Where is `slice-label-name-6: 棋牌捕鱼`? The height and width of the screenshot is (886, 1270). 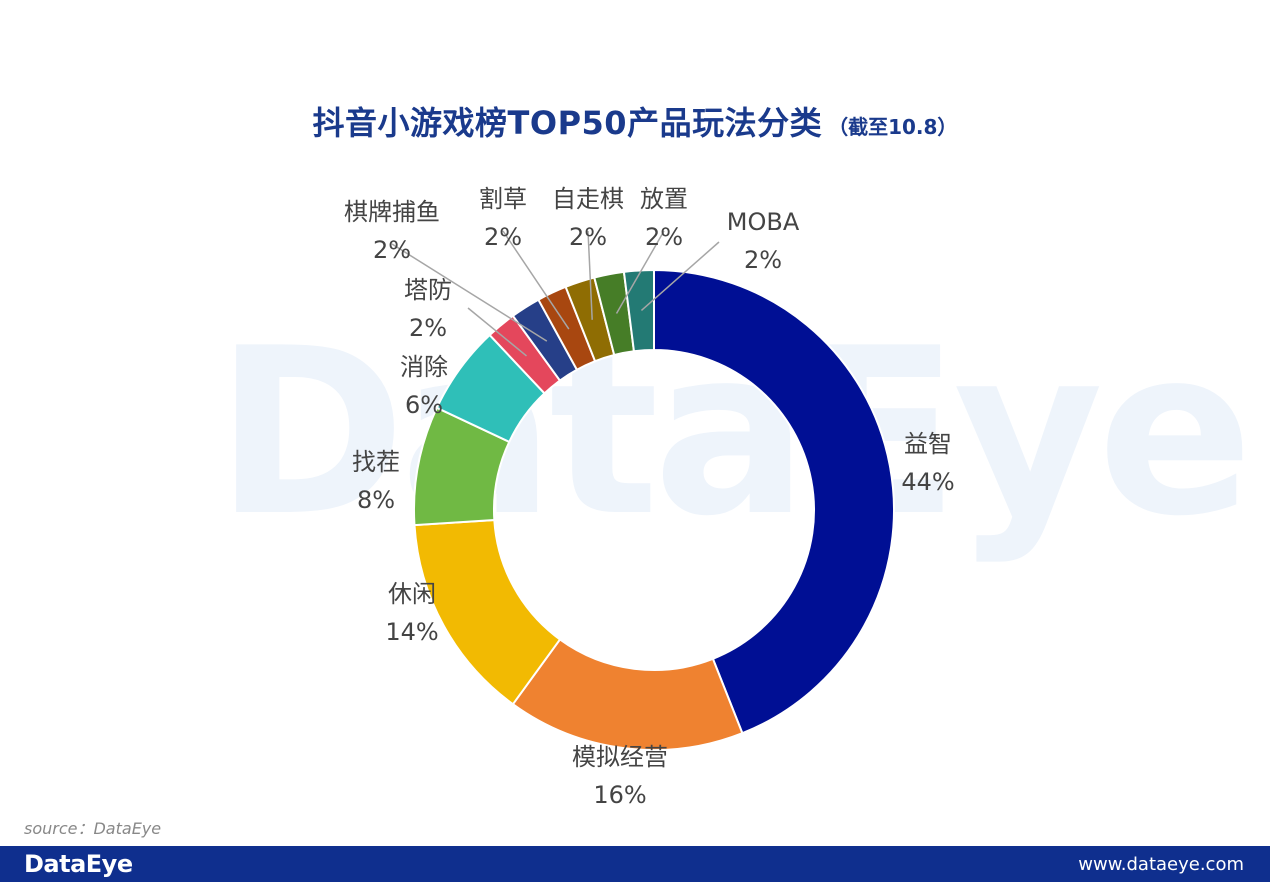
slice-label-name-6: 棋牌捕鱼 is located at coordinates (392, 212).